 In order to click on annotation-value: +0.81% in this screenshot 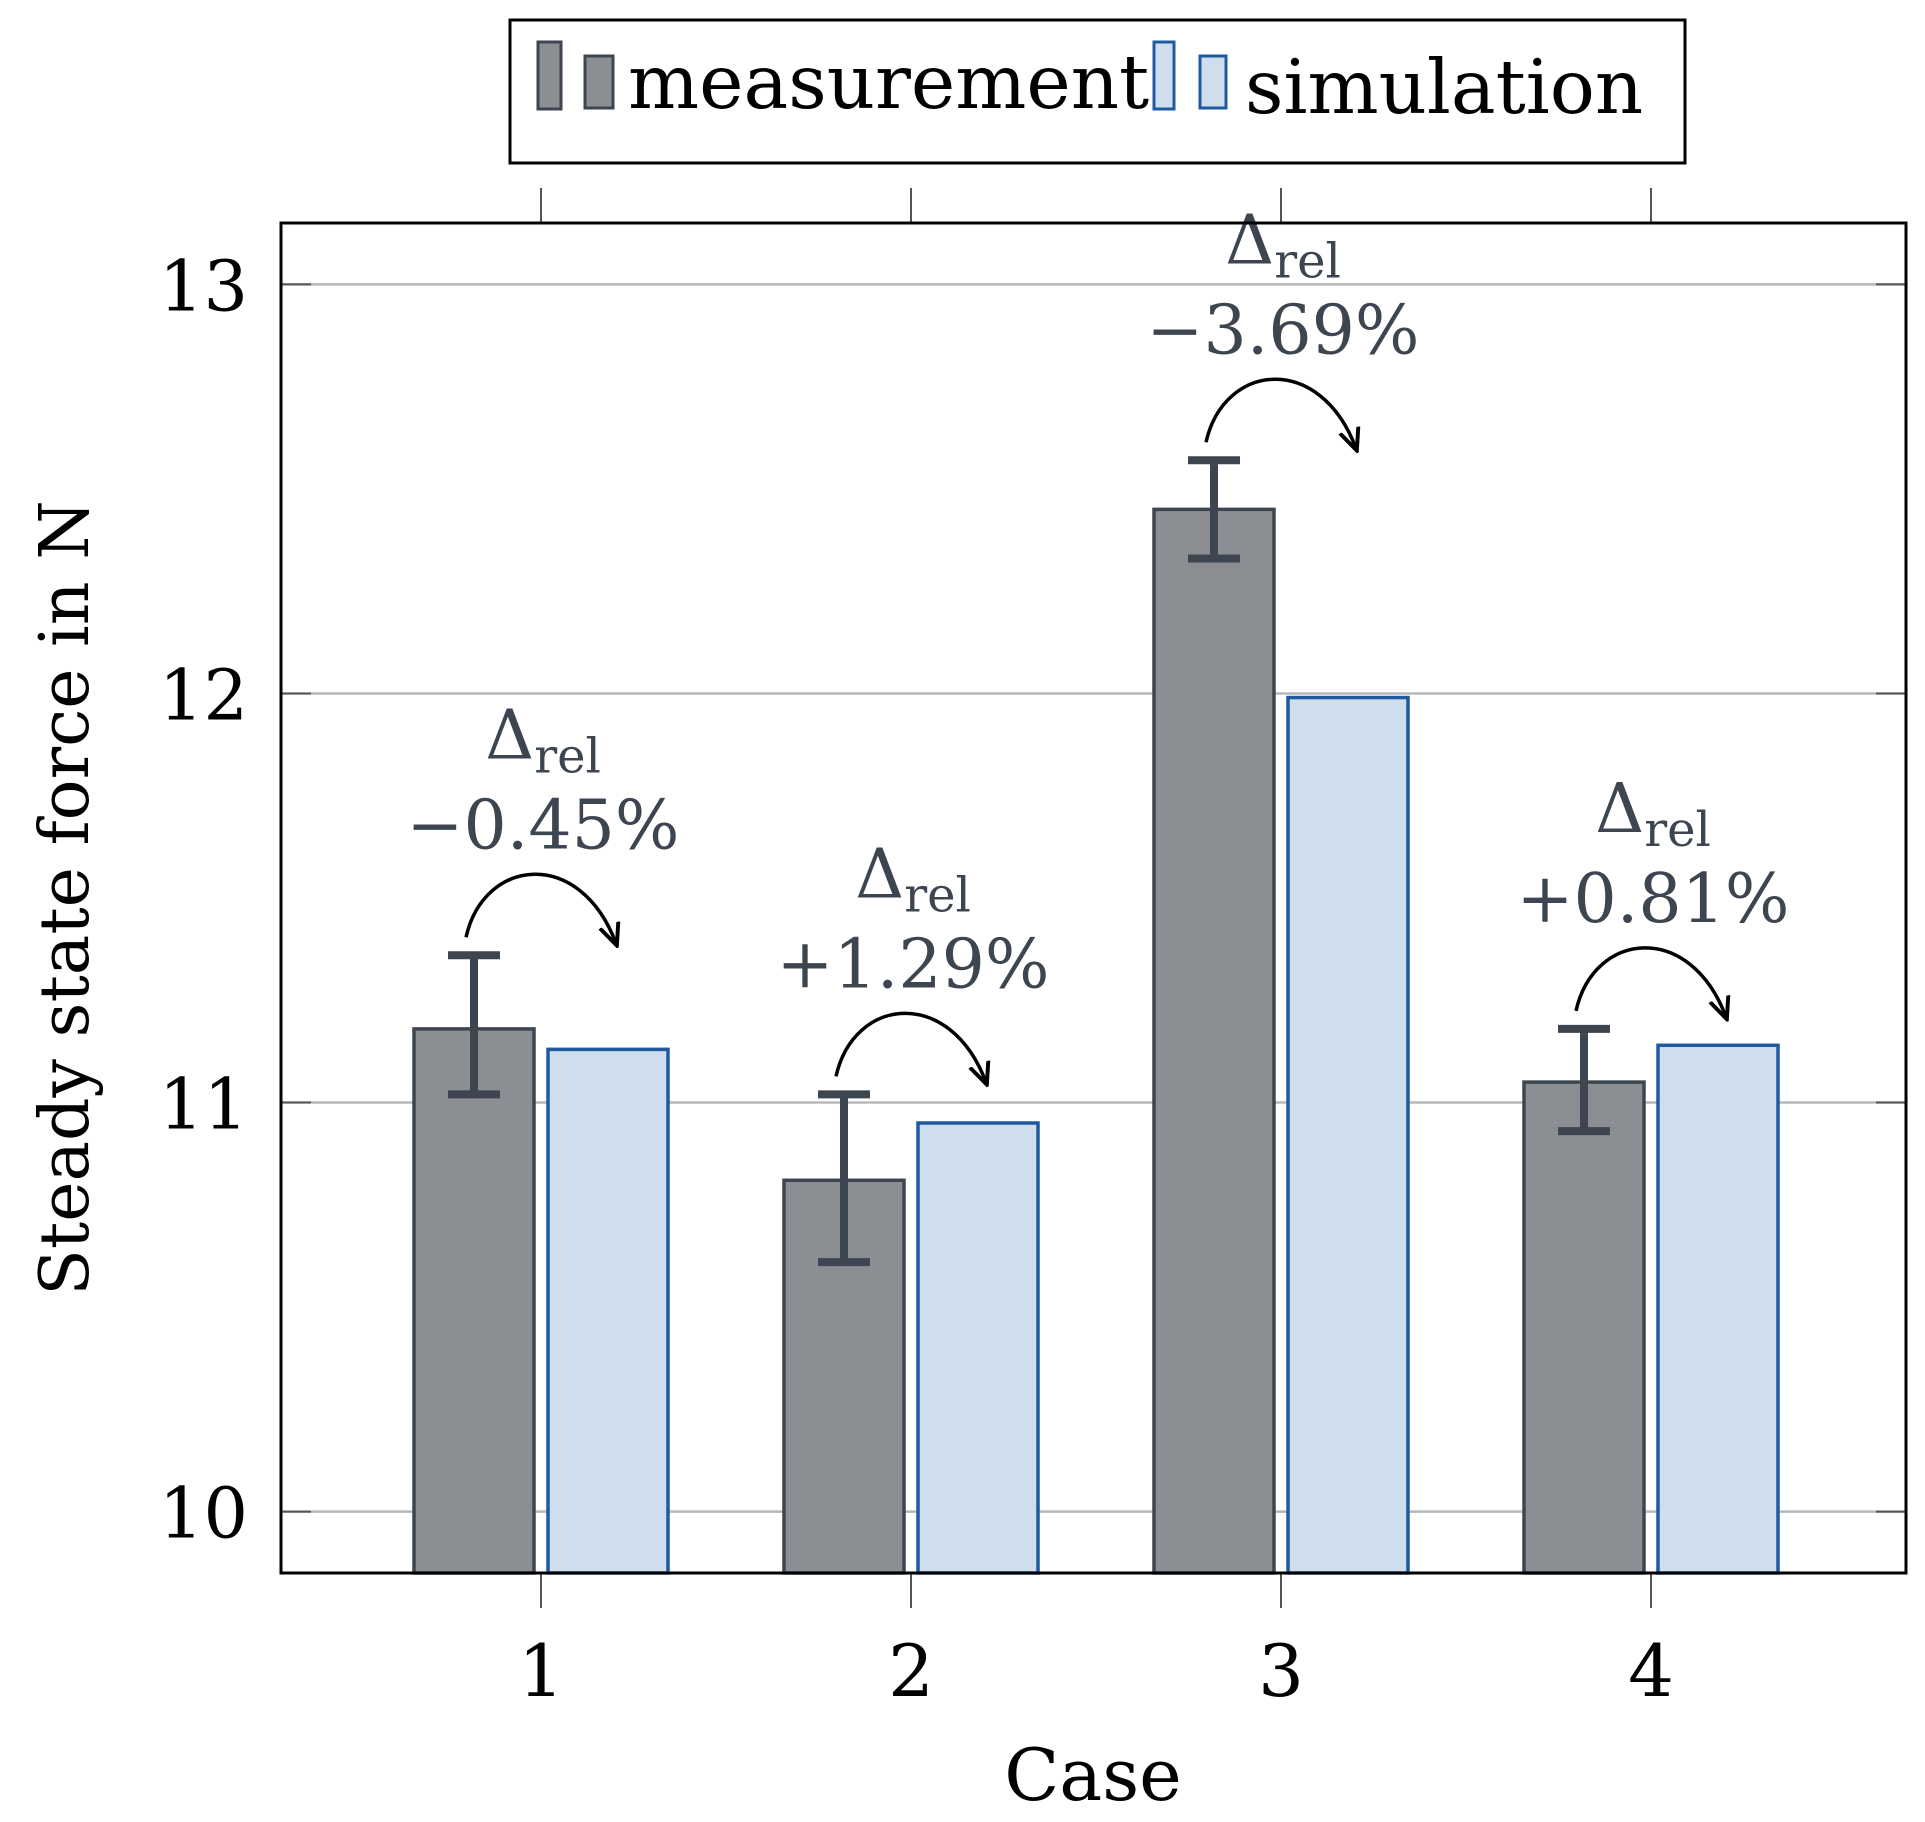, I will do `click(1653, 899)`.